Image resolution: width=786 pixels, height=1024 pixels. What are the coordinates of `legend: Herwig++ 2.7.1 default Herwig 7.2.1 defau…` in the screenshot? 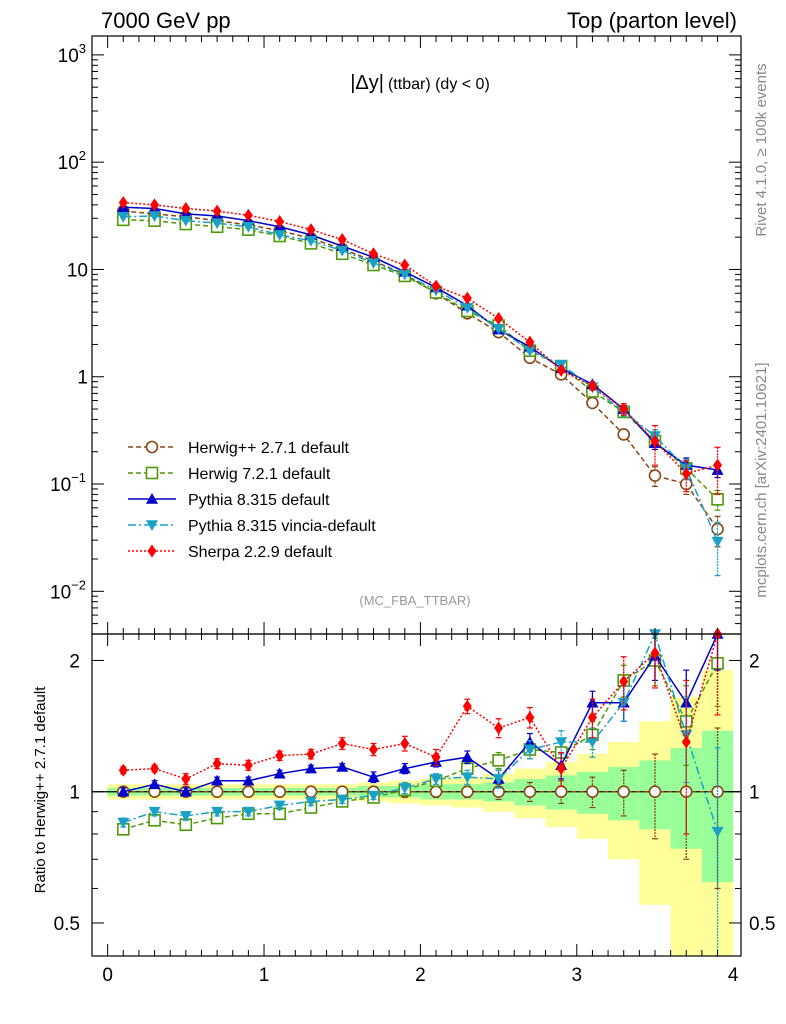 It's located at (252, 500).